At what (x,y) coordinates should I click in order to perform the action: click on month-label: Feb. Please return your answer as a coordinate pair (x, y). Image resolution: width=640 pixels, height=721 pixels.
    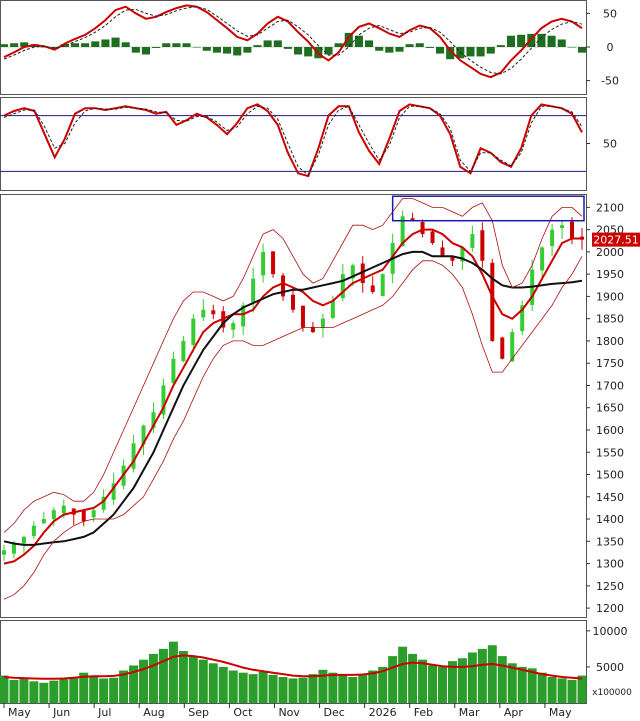
    Looking at the image, I should click on (423, 712).